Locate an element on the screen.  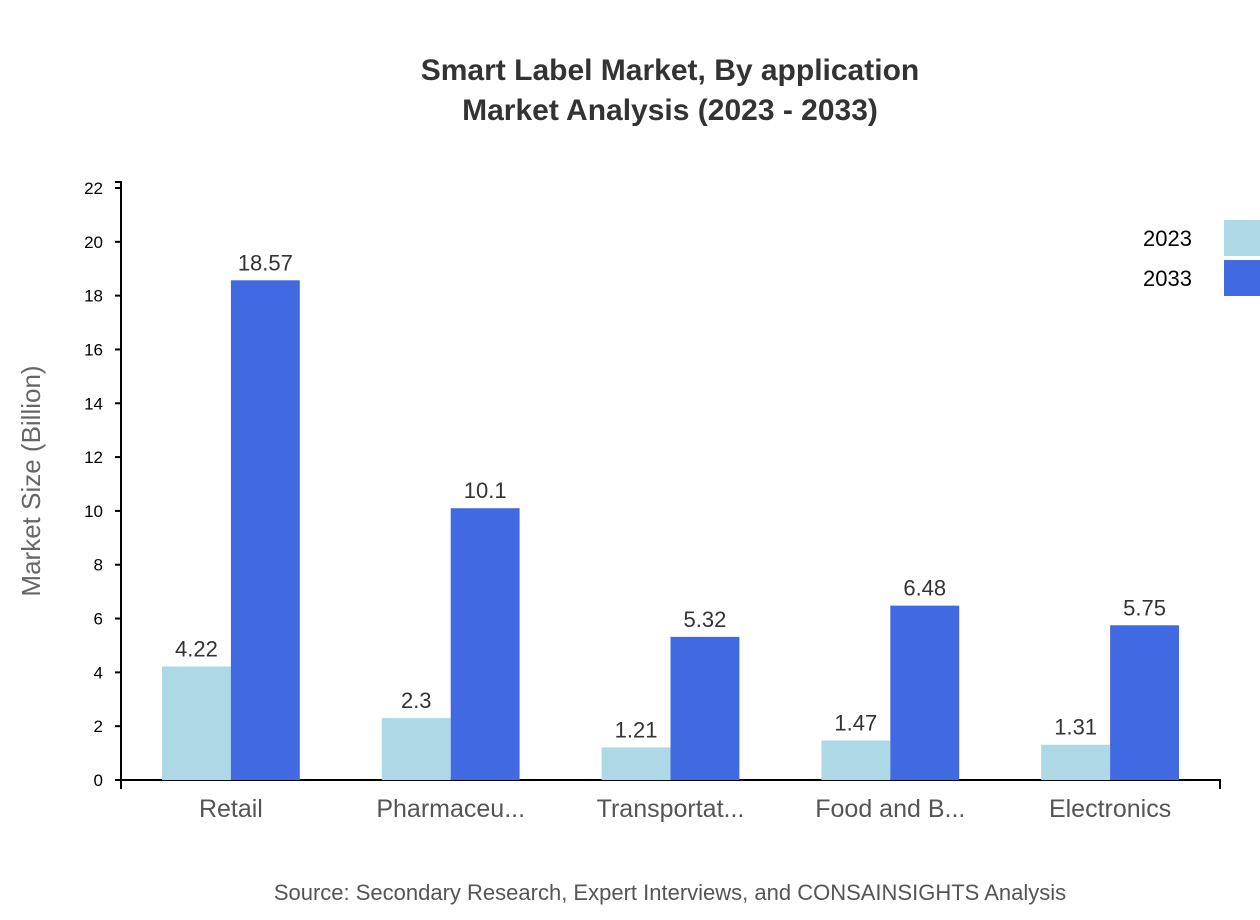
data-label: 1.31 is located at coordinates (1075, 727).